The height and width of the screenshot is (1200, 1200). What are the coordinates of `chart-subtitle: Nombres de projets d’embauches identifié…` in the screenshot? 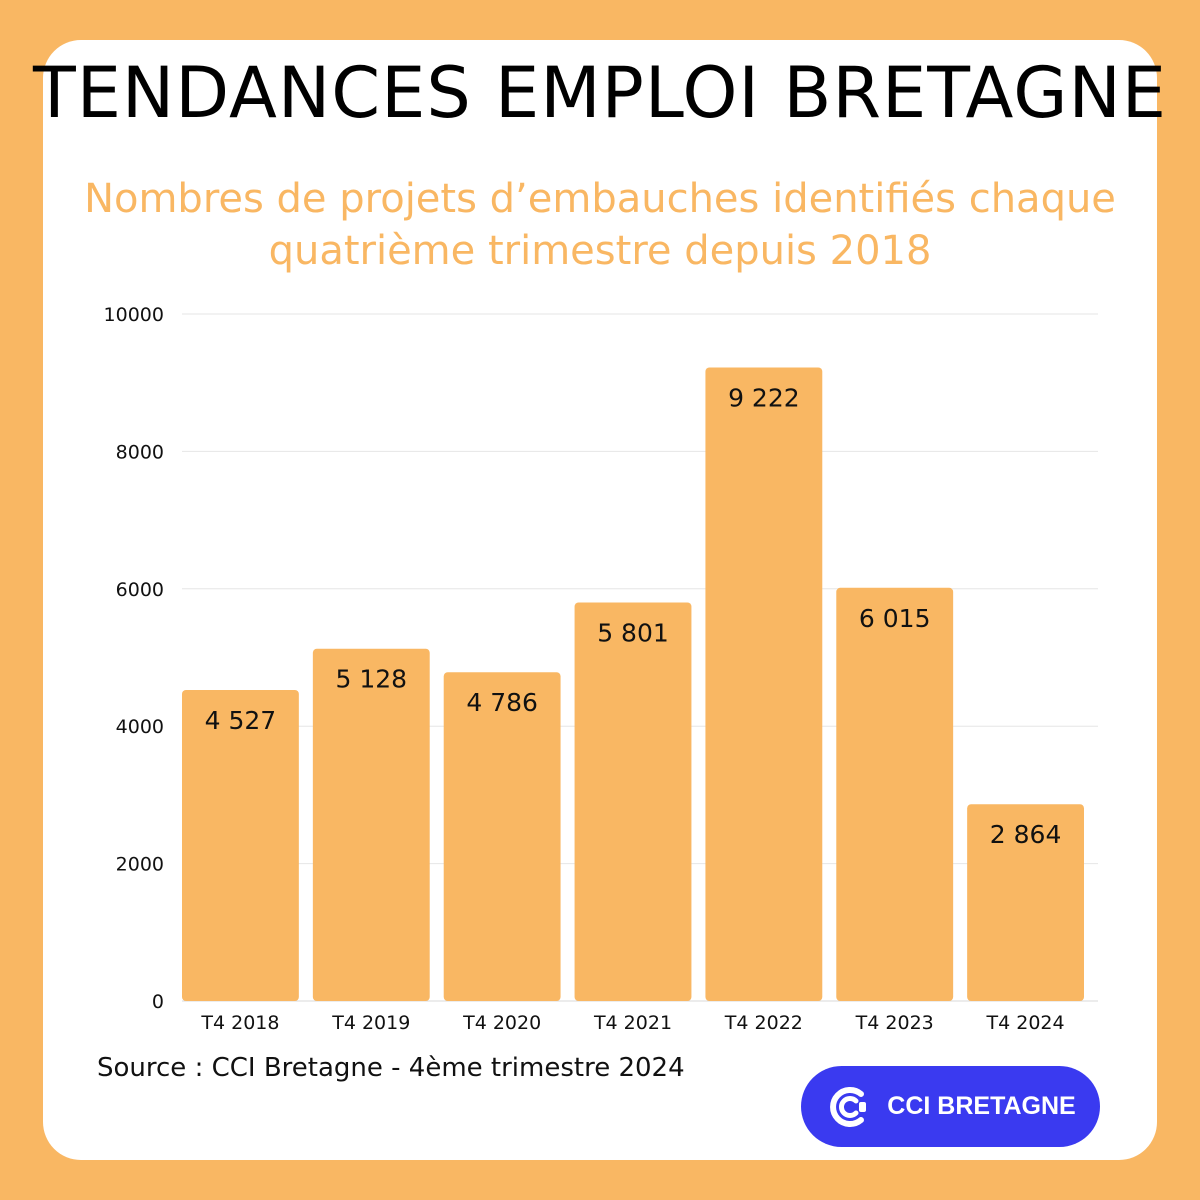 It's located at (600, 225).